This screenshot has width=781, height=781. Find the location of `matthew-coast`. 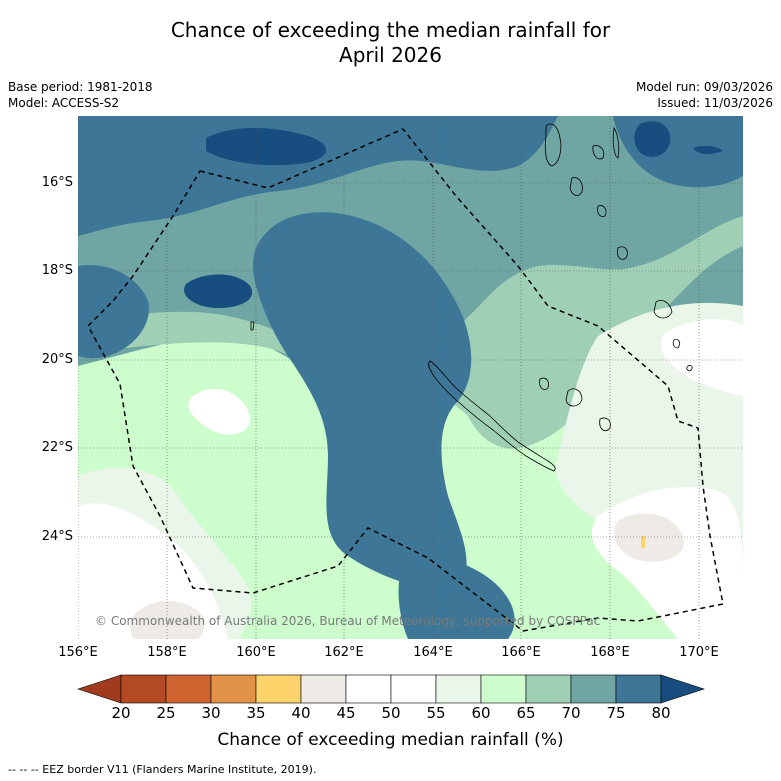

matthew-coast is located at coordinates (676, 344).